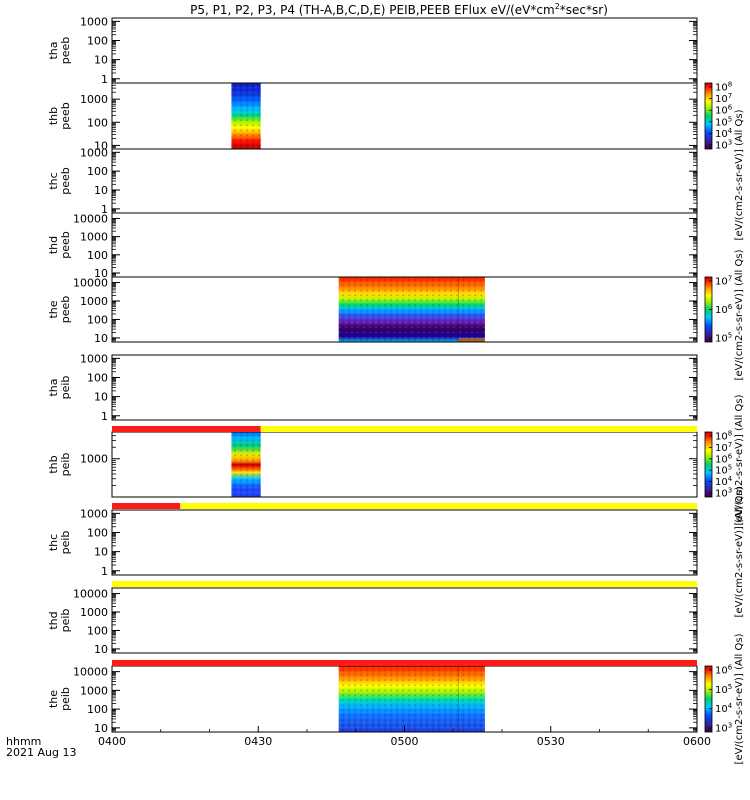 The width and height of the screenshot is (750, 800). What do you see at coordinates (551, 741) in the screenshot?
I see `x-tick-label: 0530` at bounding box center [551, 741].